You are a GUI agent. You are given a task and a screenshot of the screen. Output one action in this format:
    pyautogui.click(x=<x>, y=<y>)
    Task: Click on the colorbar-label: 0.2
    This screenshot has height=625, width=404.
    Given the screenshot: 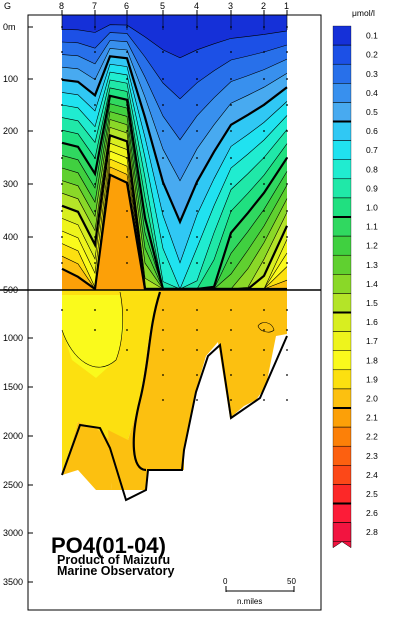 What is the action you would take?
    pyautogui.click(x=372, y=55)
    